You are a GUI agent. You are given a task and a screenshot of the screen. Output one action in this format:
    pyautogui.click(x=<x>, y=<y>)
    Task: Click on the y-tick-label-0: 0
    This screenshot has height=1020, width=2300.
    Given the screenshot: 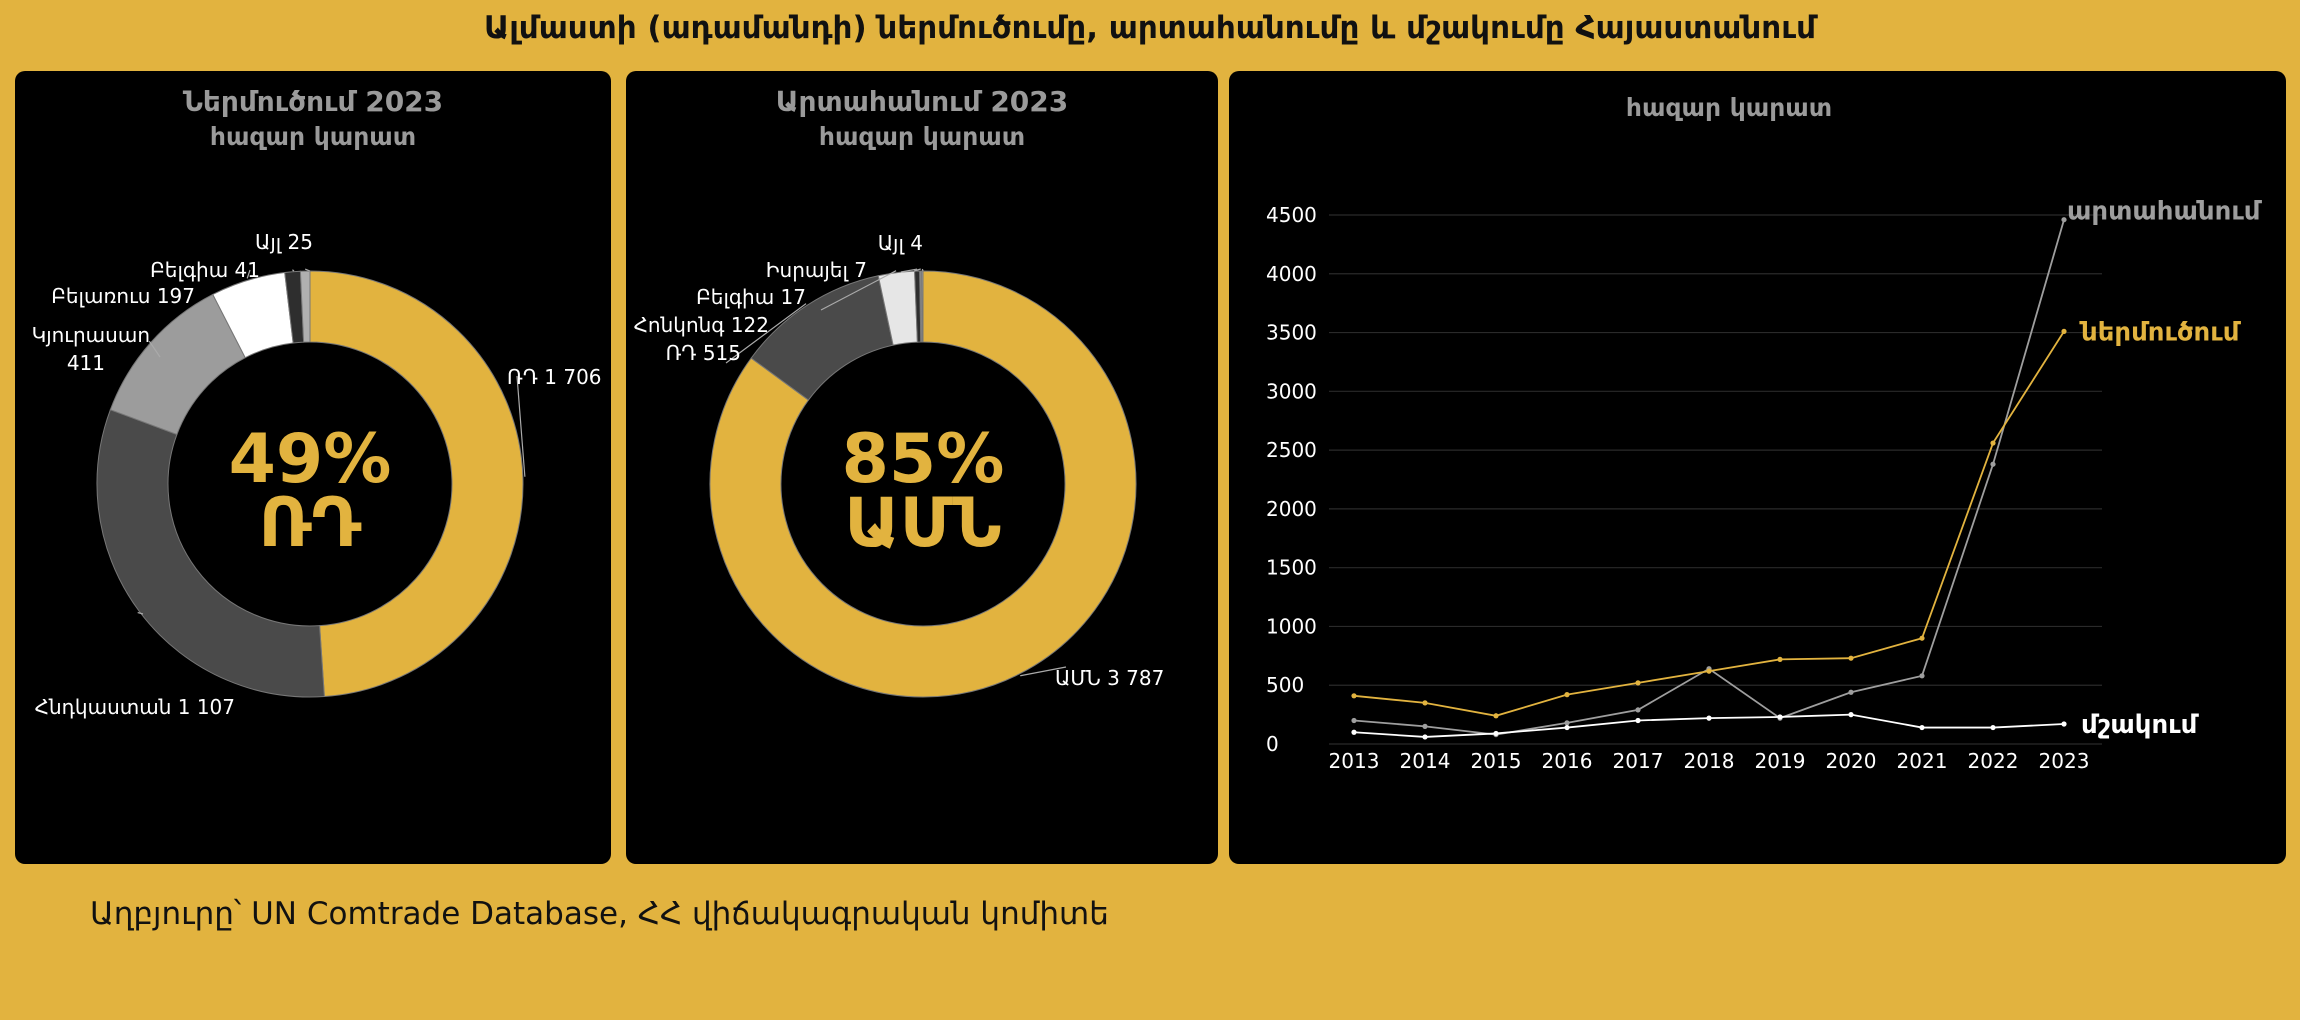 What is the action you would take?
    pyautogui.click(x=1272, y=744)
    